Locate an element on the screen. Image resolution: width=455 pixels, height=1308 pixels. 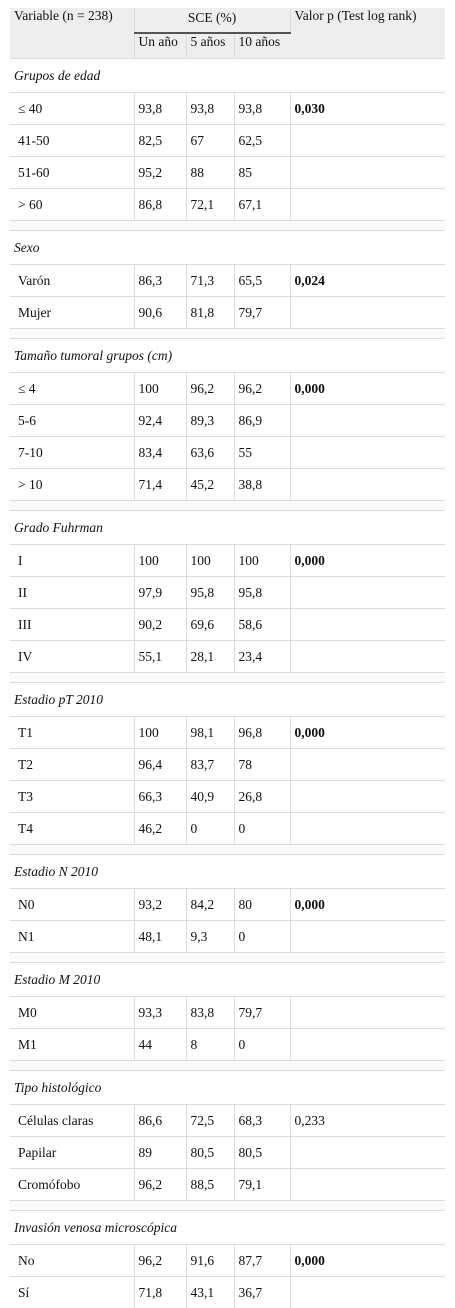
cell-un-ano: 82,5 is located at coordinates (160, 141).